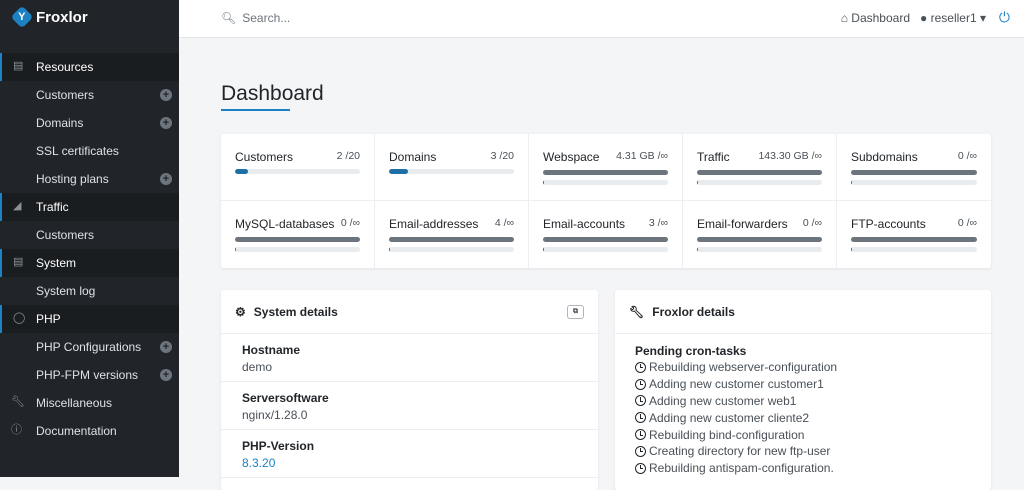  What do you see at coordinates (601, 19) in the screenshot?
I see `topbar: 🔍︎ ⌂ Dashboard ● reseller1 ▾ ⏻` at bounding box center [601, 19].